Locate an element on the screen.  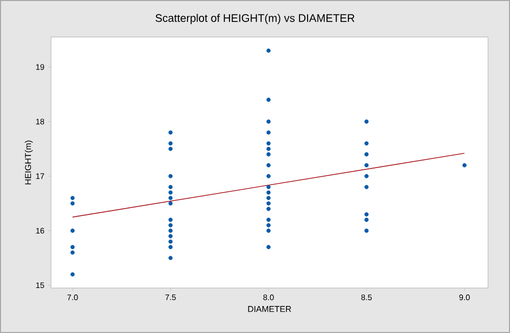
y-axis-title: HEIGHT(m) is located at coordinates (28, 162).